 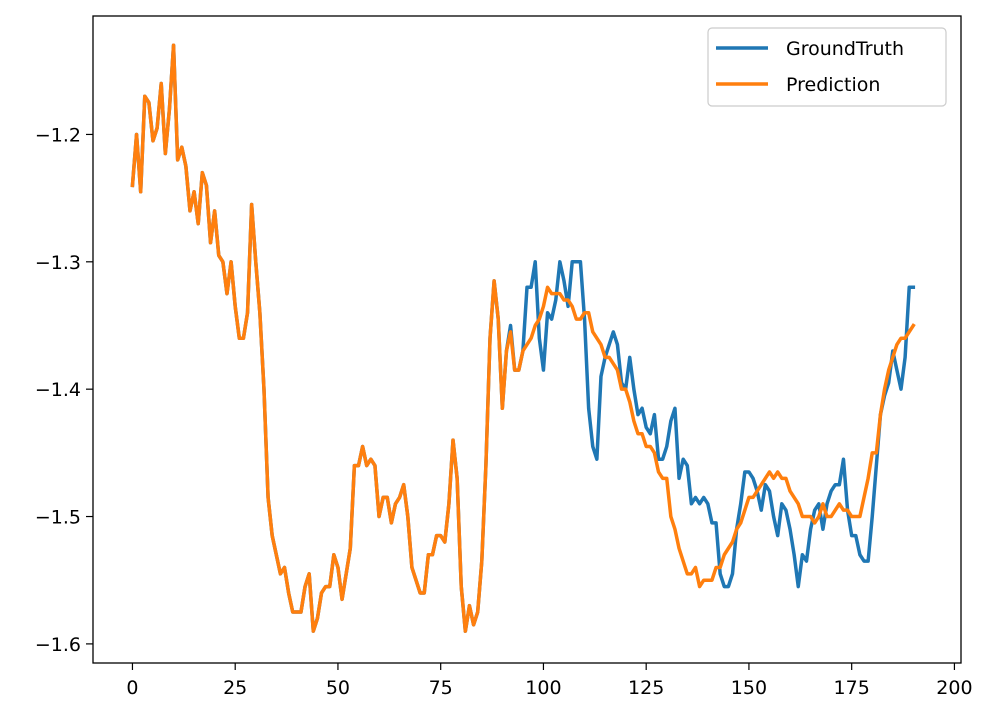 What do you see at coordinates (833, 85) in the screenshot?
I see `legend-label-prediction: Prediction` at bounding box center [833, 85].